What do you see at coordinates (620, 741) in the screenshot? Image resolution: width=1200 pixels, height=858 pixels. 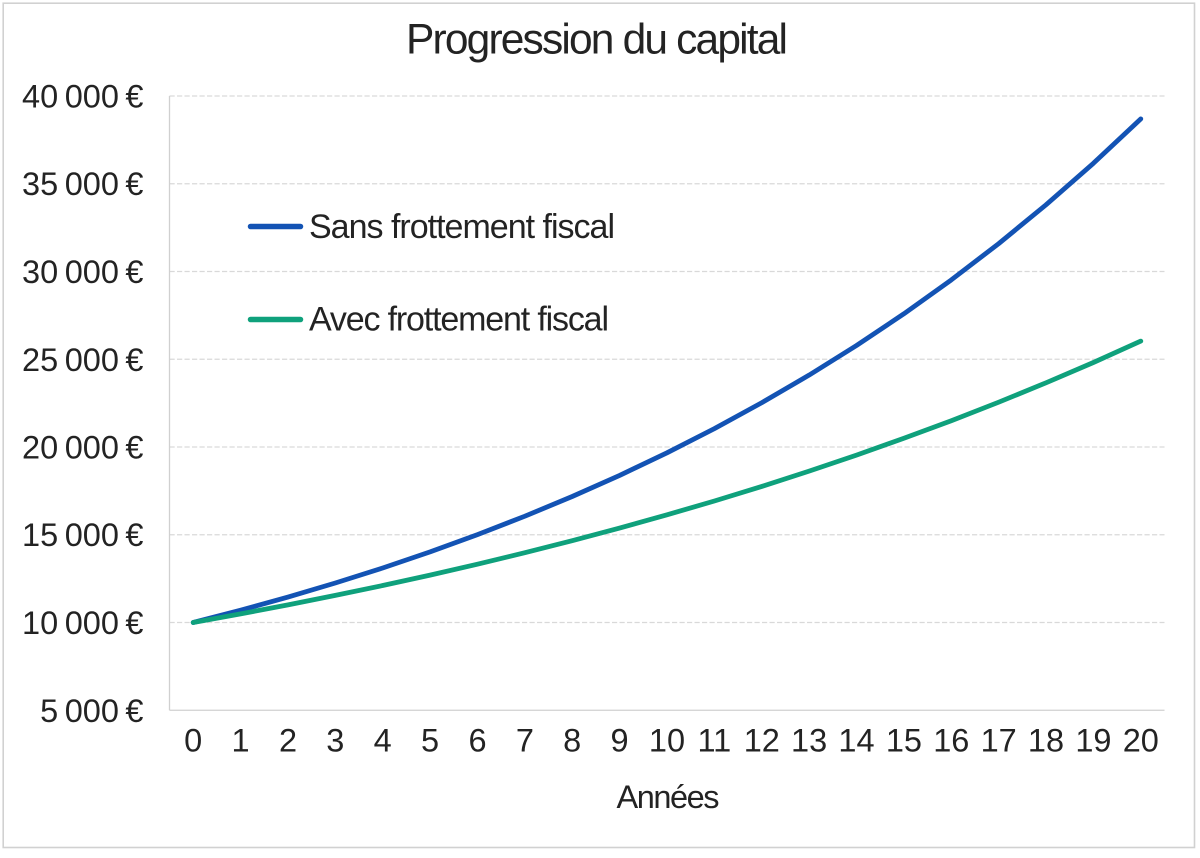 I see `svg-text: 9` at bounding box center [620, 741].